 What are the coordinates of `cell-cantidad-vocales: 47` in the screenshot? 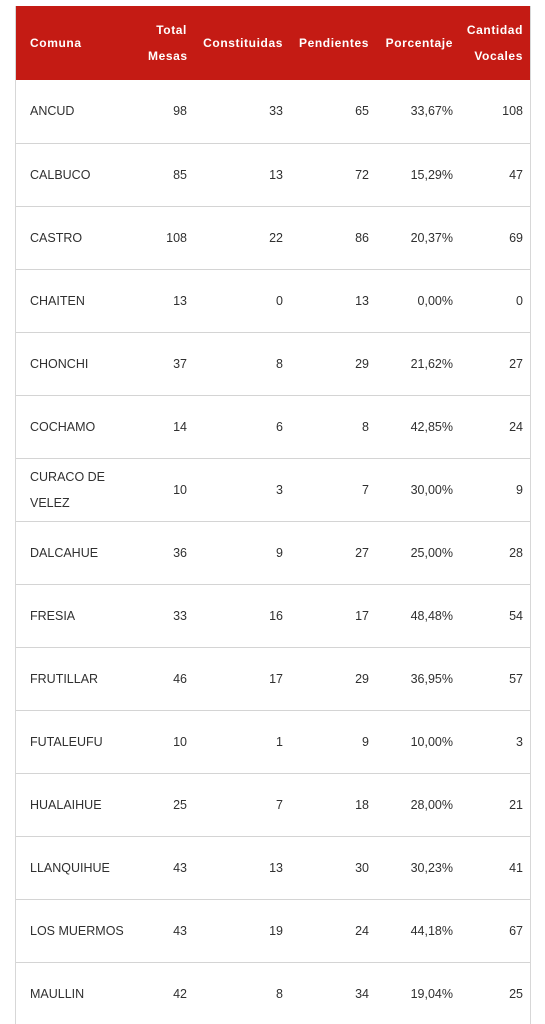 It's located at (516, 174).